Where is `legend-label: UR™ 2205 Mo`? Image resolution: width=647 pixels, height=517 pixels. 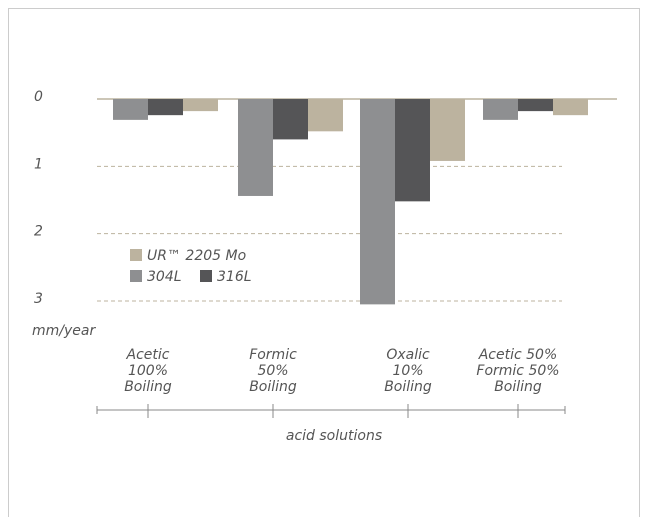 legend-label: UR™ 2205 Mo is located at coordinates (196, 256).